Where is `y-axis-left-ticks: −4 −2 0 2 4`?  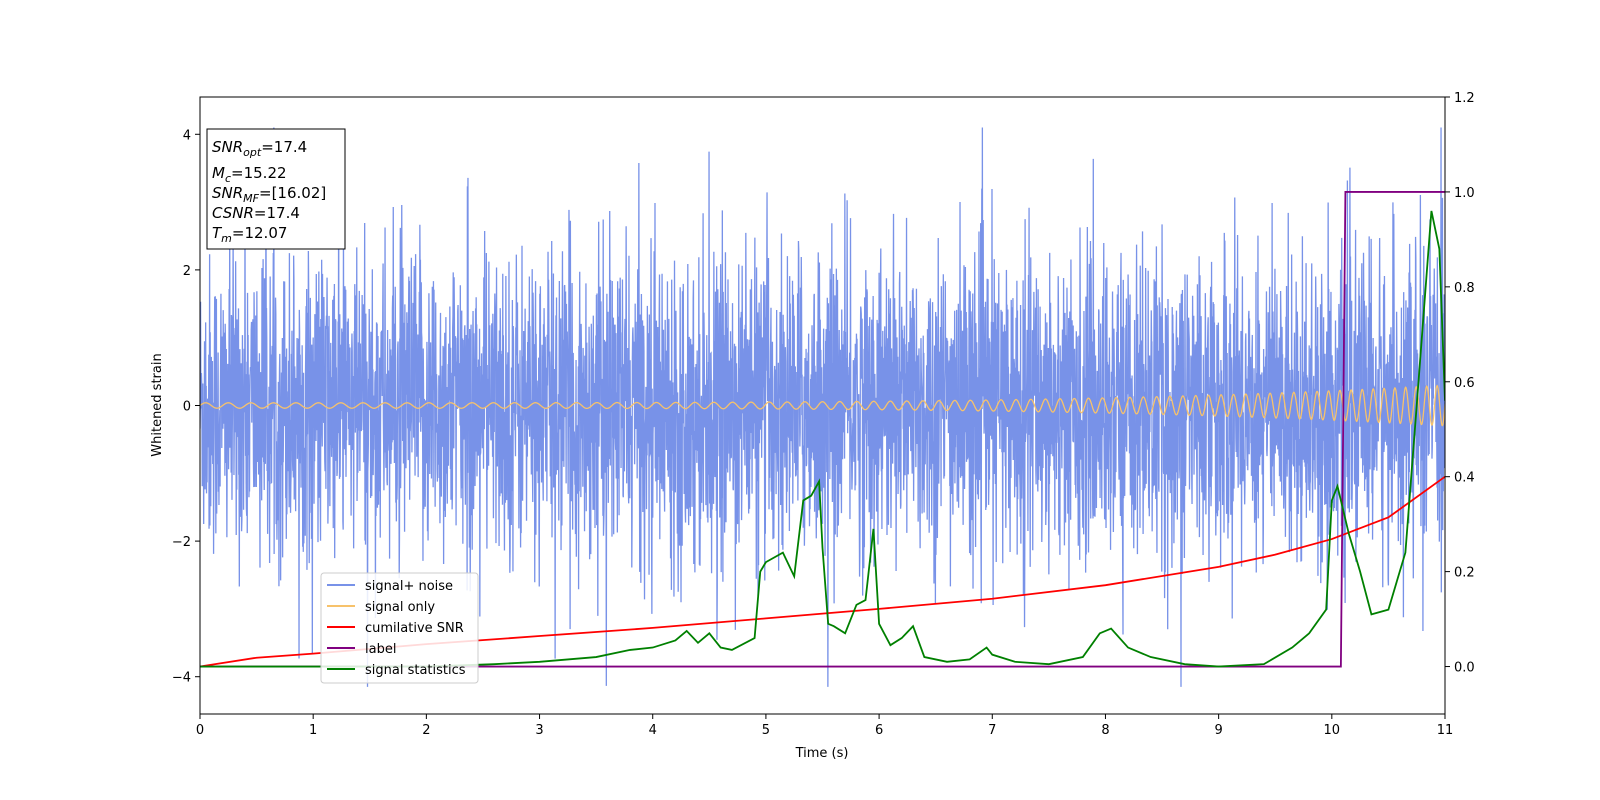 y-axis-left-ticks: −4 −2 0 2 4 is located at coordinates (186, 407).